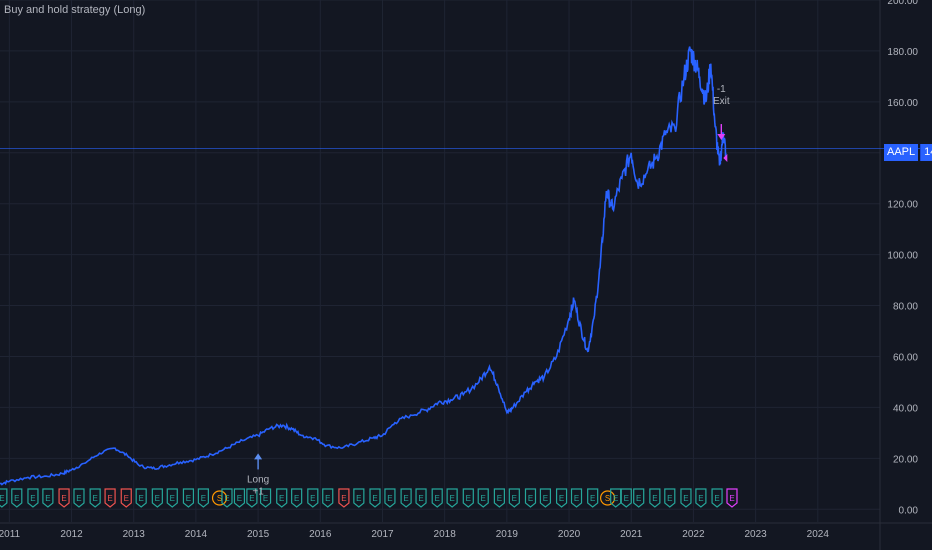  Describe the element at coordinates (693, 534) in the screenshot. I see `x-tick-label: 2022` at that location.